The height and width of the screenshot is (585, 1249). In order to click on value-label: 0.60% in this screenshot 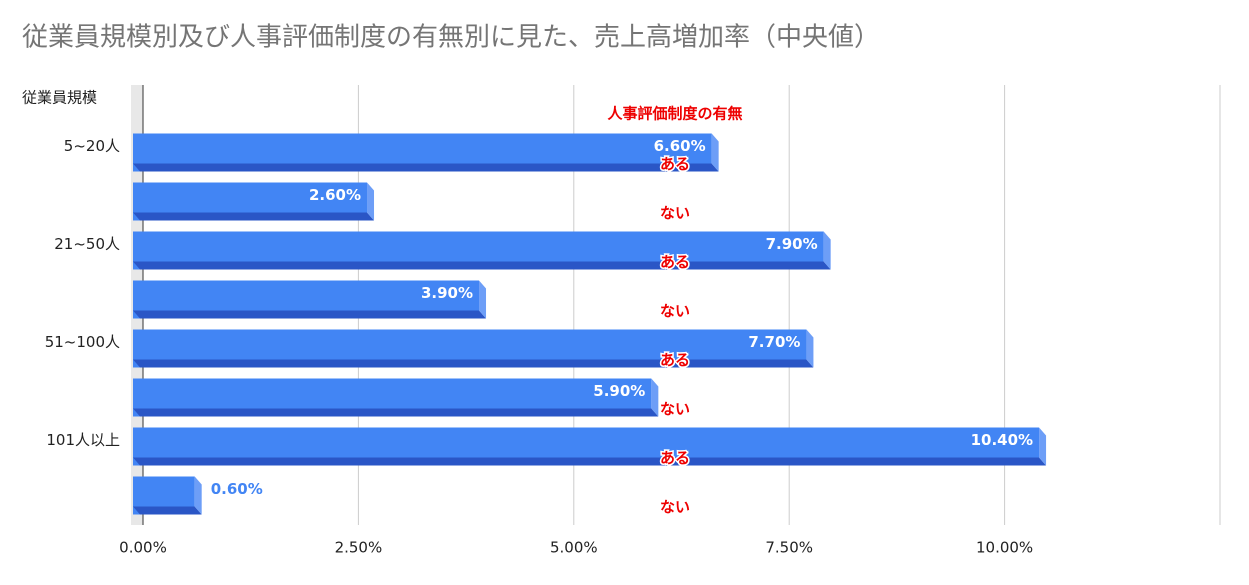, I will do `click(237, 489)`.